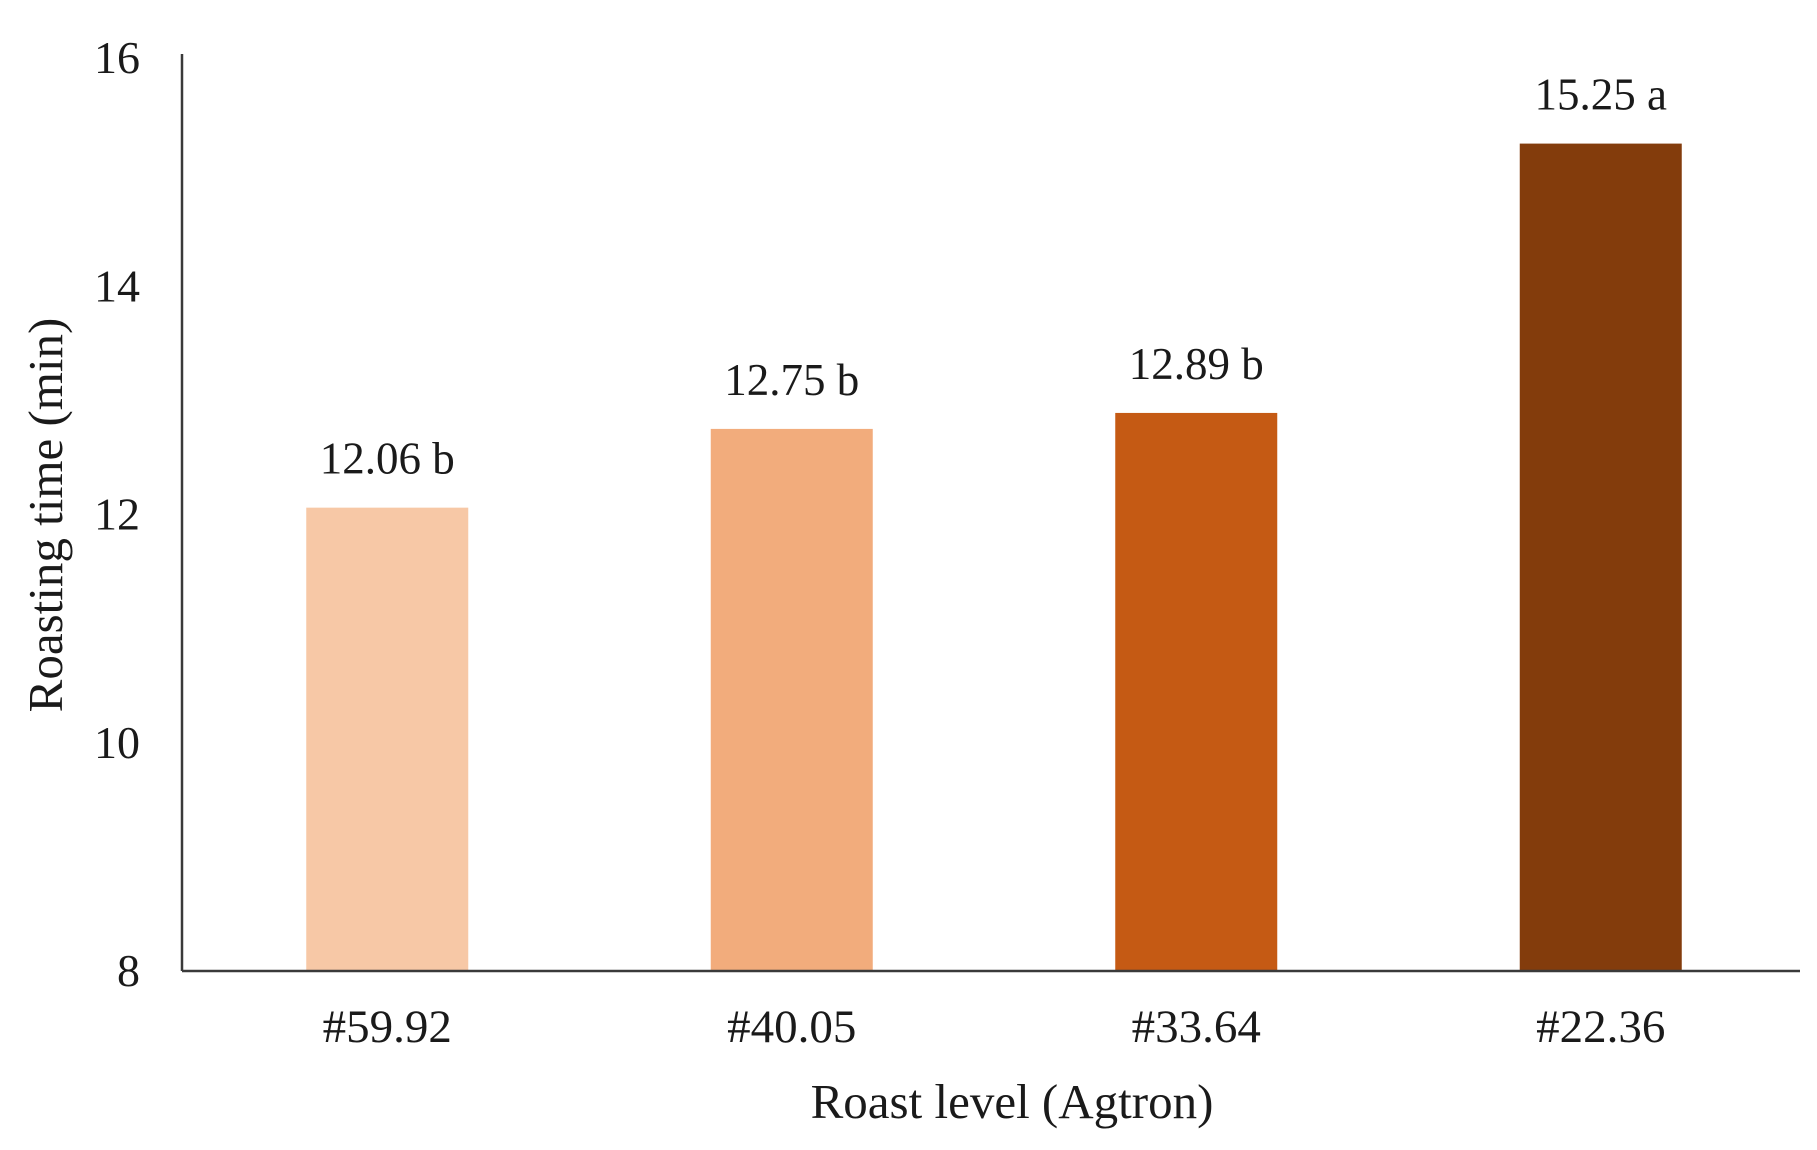 Image resolution: width=1817 pixels, height=1150 pixels. What do you see at coordinates (1196, 364) in the screenshot?
I see `bar-data-label: 12.89 b` at bounding box center [1196, 364].